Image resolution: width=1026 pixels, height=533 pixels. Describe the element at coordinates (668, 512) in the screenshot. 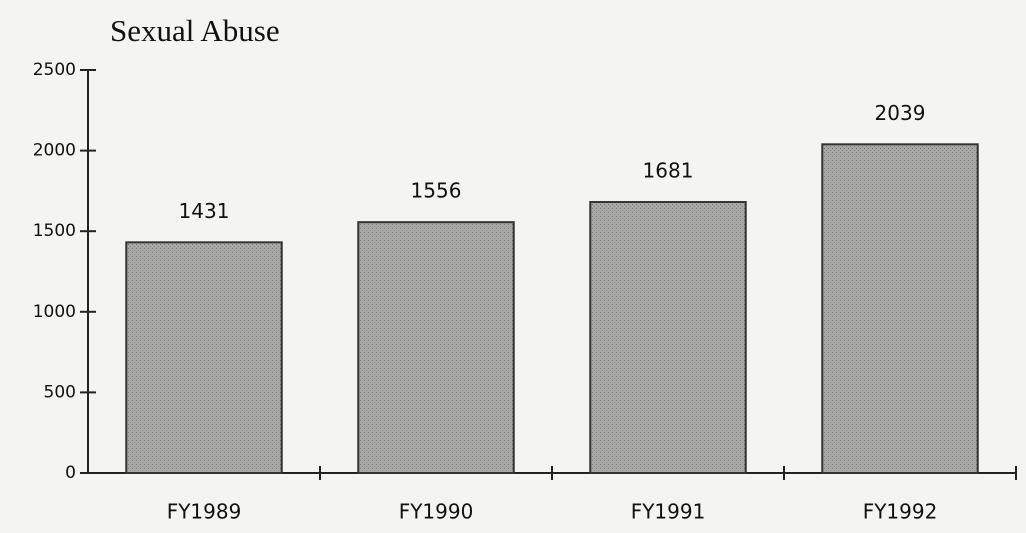

I see `x-tick-label: FY1991` at that location.